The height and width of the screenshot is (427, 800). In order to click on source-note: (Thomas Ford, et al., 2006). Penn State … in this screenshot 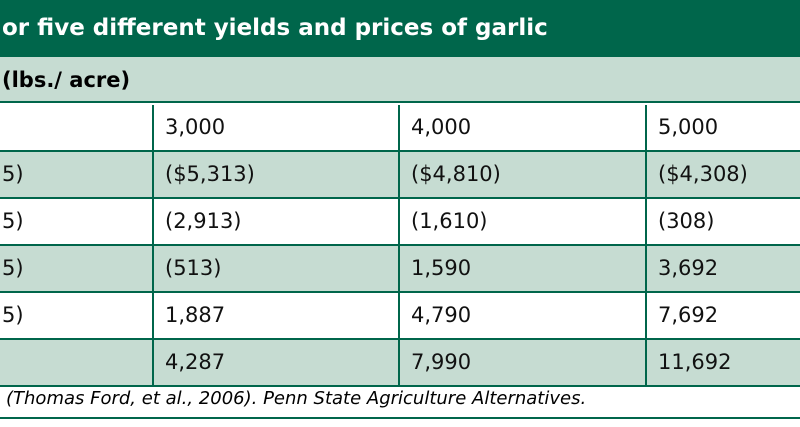, I will do `click(296, 398)`.